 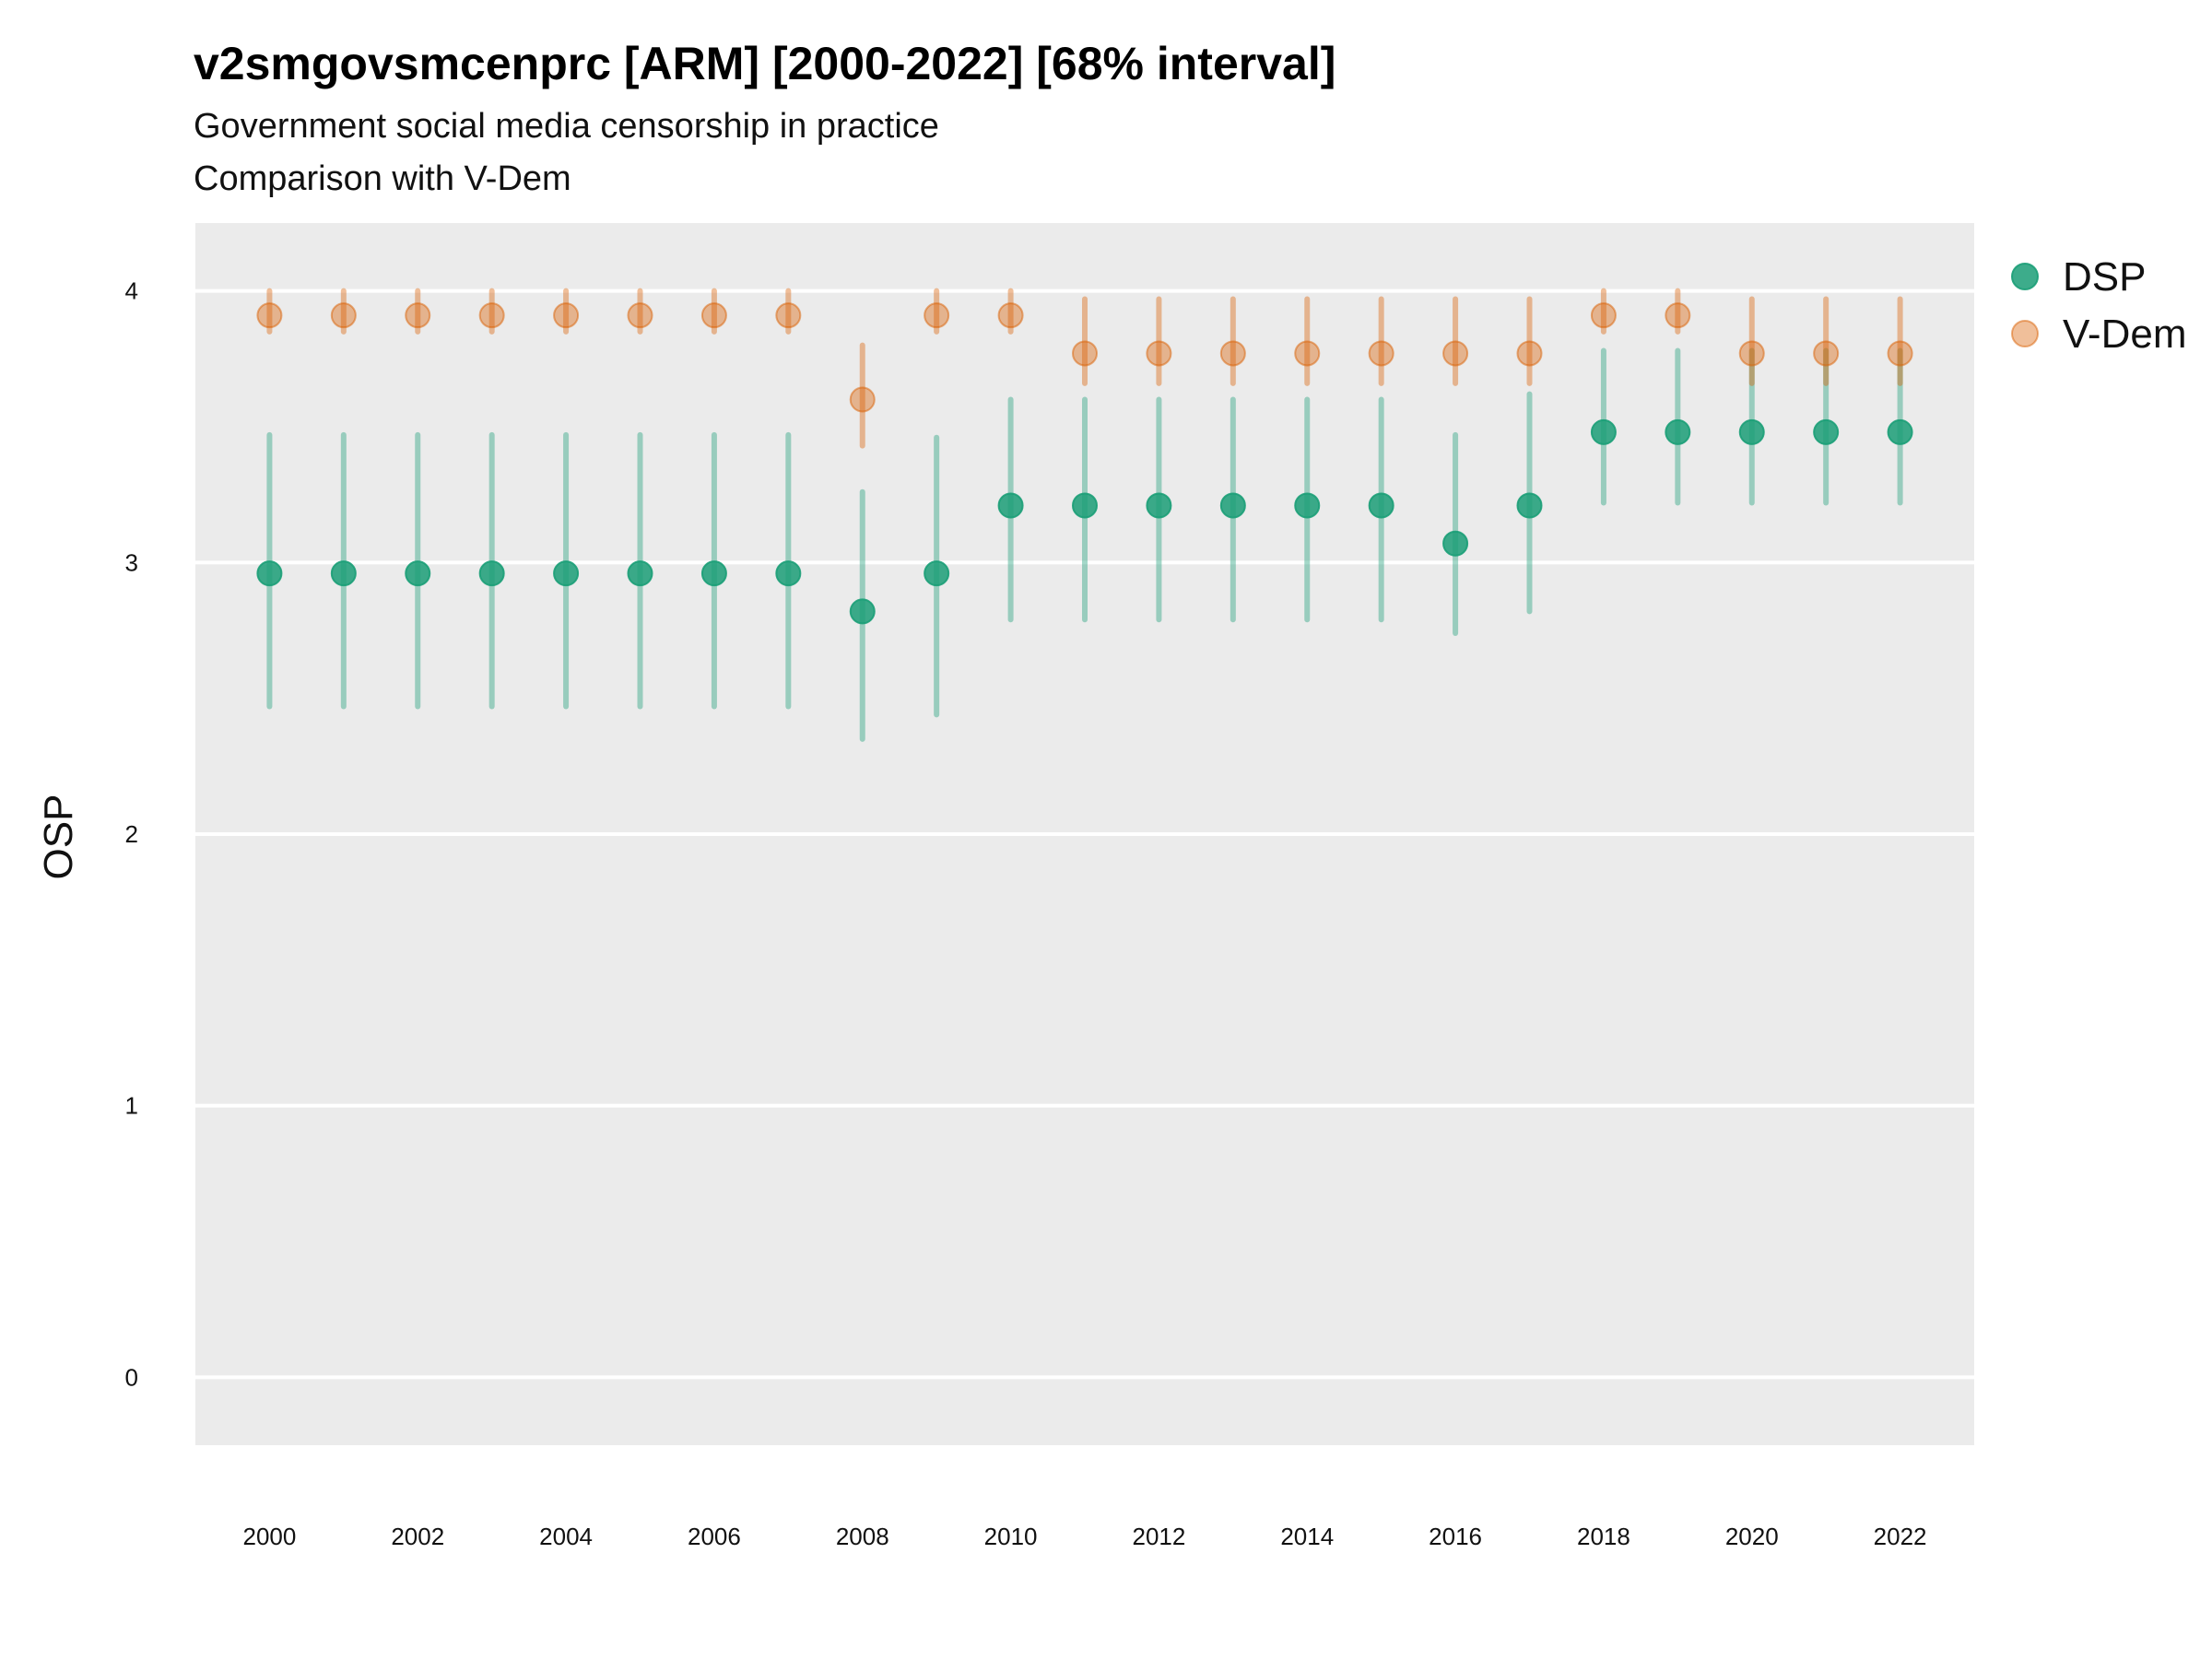 I want to click on x-tick-label: 2008, so click(x=862, y=1536).